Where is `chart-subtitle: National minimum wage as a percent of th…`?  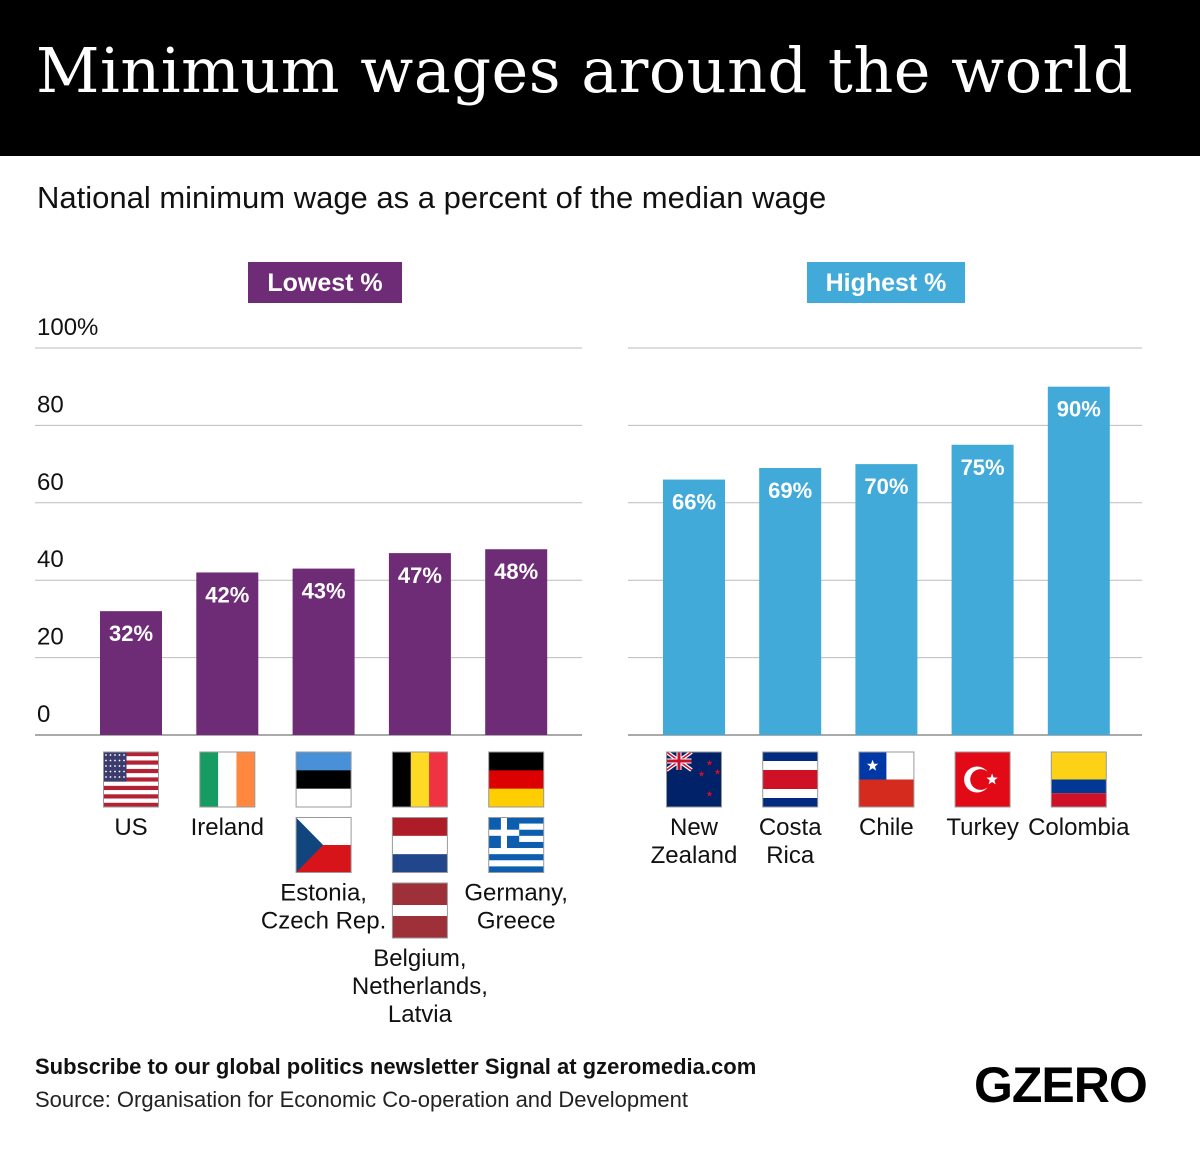
chart-subtitle: National minimum wage as a percent of th… is located at coordinates (432, 197).